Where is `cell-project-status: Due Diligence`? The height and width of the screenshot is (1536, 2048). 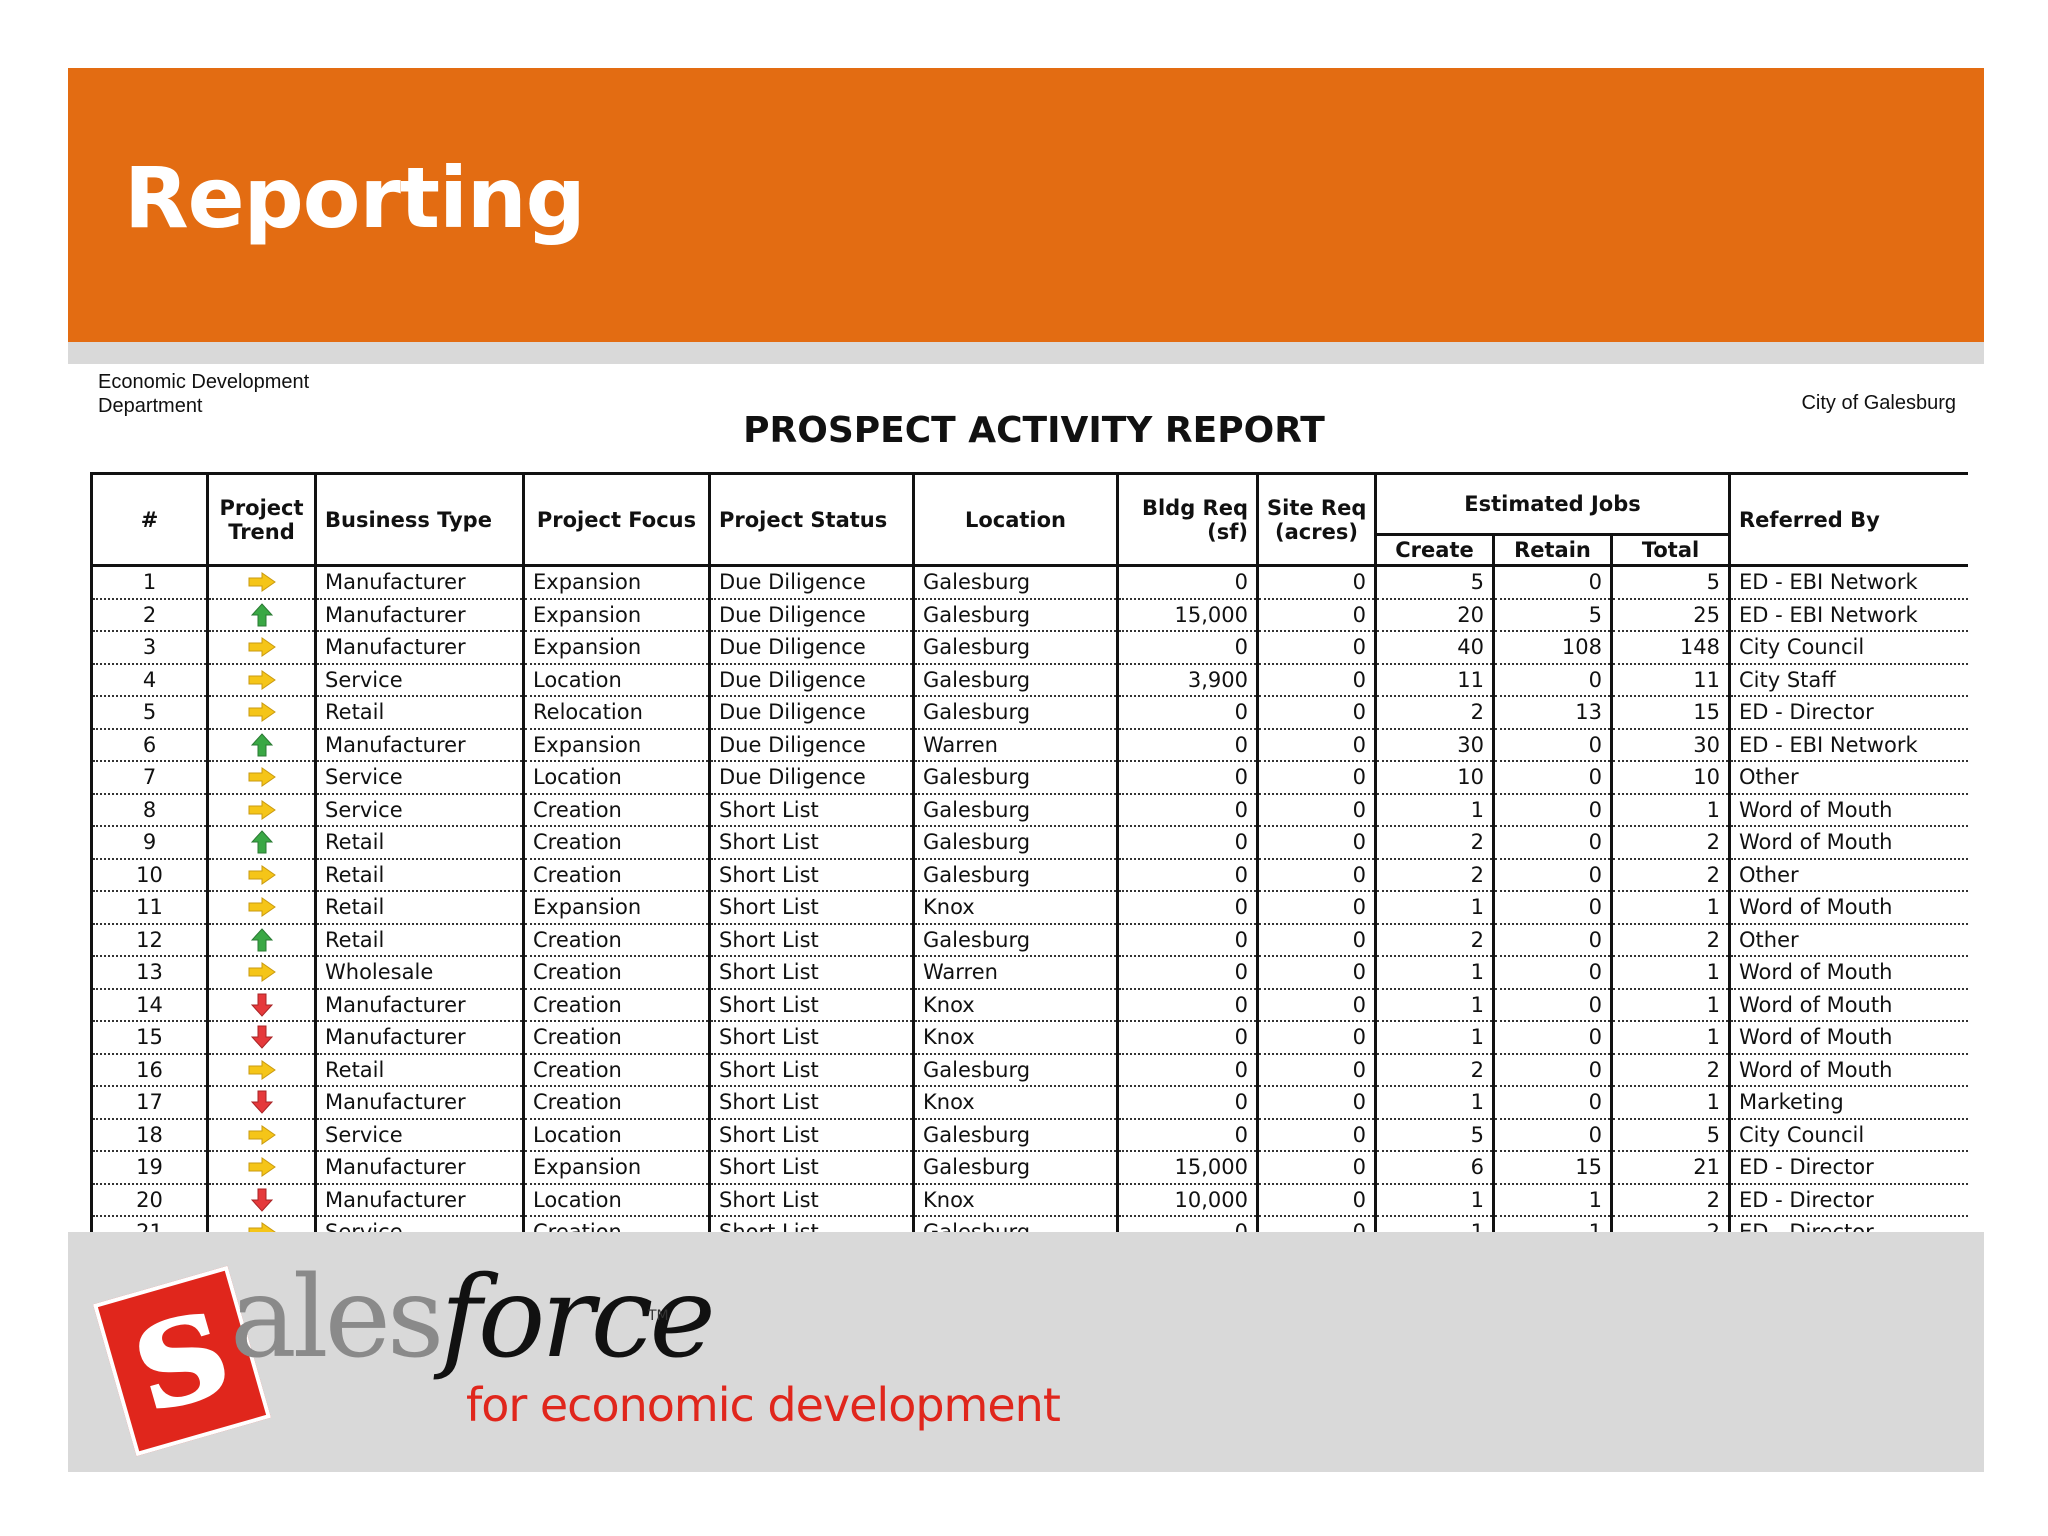
cell-project-status: Due Diligence is located at coordinates (811, 615).